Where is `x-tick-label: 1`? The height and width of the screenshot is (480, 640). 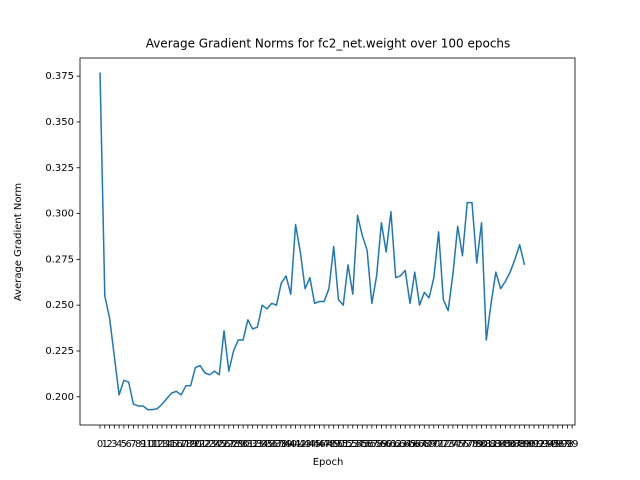
x-tick-label: 1 is located at coordinates (105, 444).